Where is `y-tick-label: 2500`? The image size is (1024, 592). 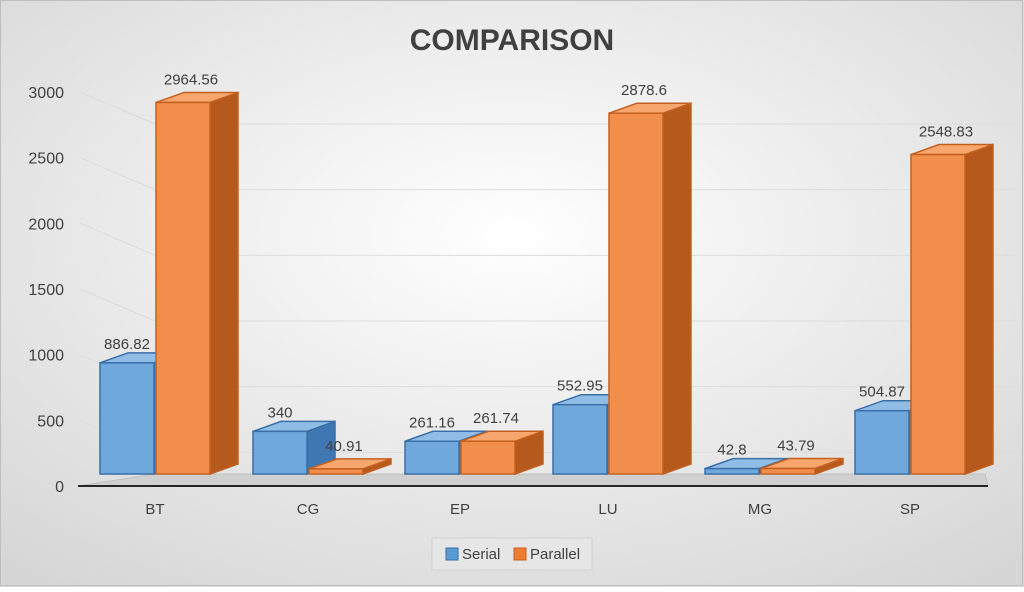
y-tick-label: 2500 is located at coordinates (46, 159).